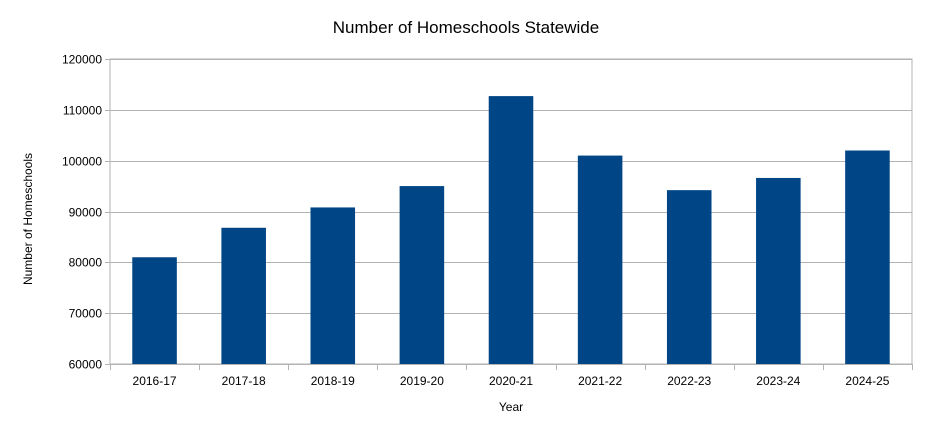 This screenshot has width=932, height=435. I want to click on x-tick-label: 2020-21, so click(511, 381).